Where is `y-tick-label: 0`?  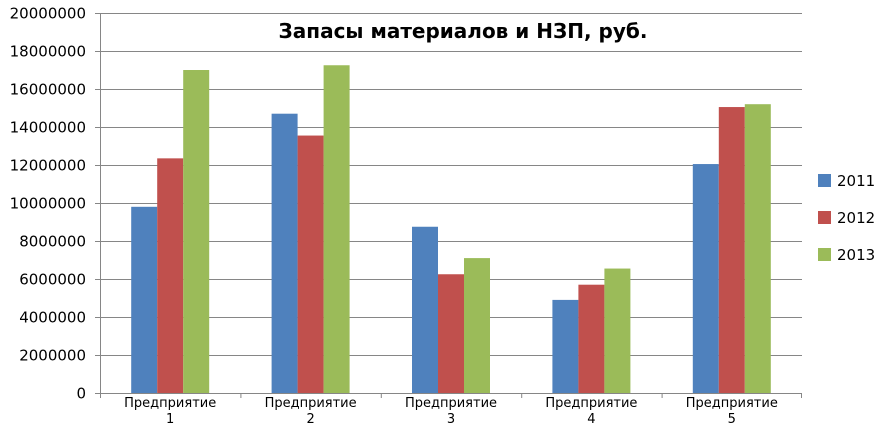
y-tick-label: 0 is located at coordinates (81, 394).